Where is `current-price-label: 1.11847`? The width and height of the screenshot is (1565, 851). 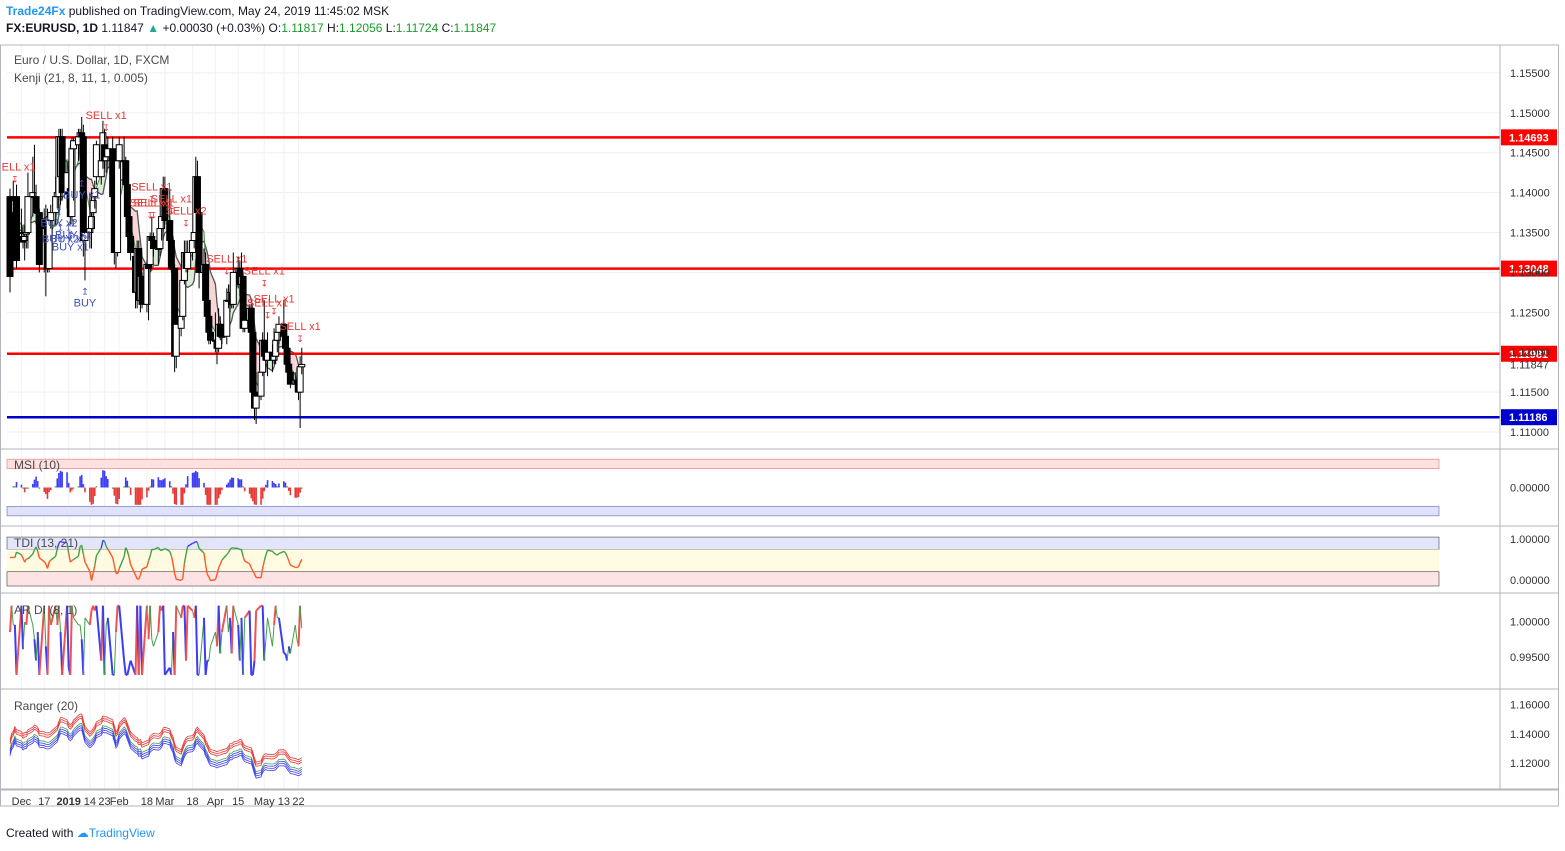 current-price-label: 1.11847 is located at coordinates (1529, 365).